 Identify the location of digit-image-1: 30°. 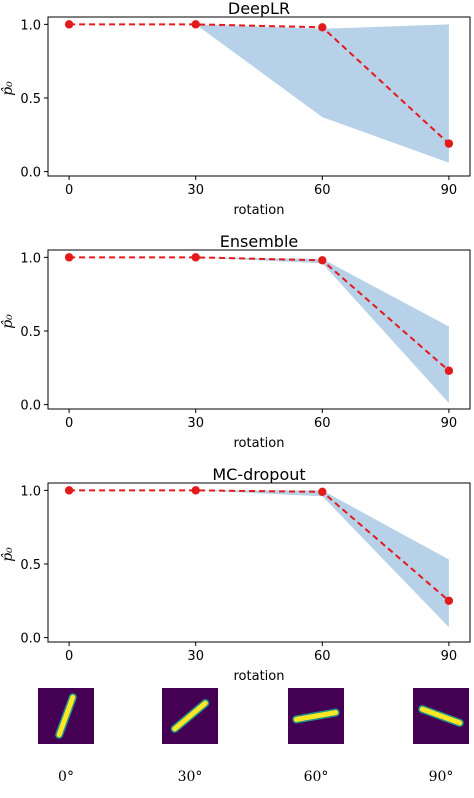
(190, 736).